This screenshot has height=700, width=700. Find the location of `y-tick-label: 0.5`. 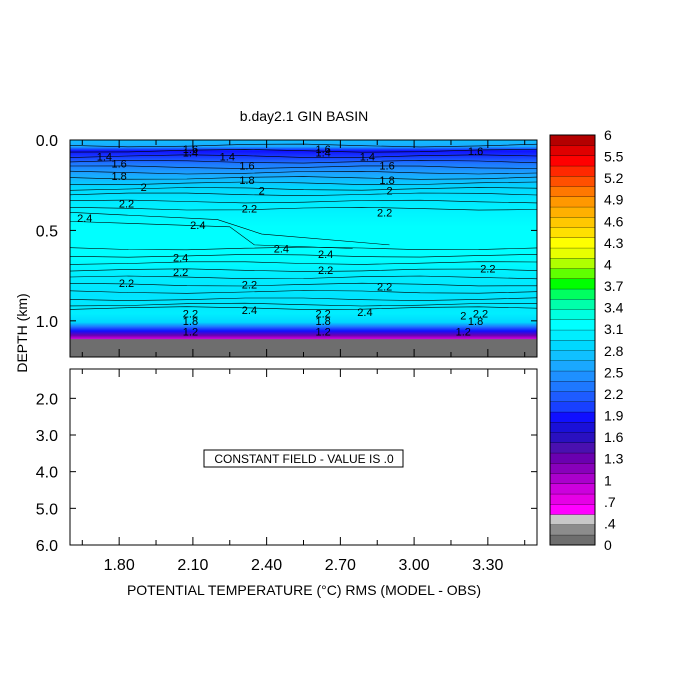

y-tick-label: 0.5 is located at coordinates (47, 231).